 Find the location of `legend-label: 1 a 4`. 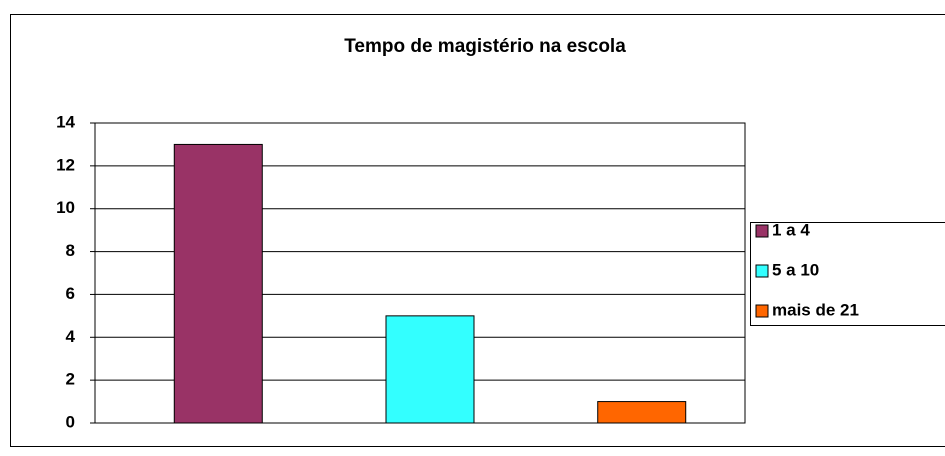

legend-label: 1 a 4 is located at coordinates (791, 229).